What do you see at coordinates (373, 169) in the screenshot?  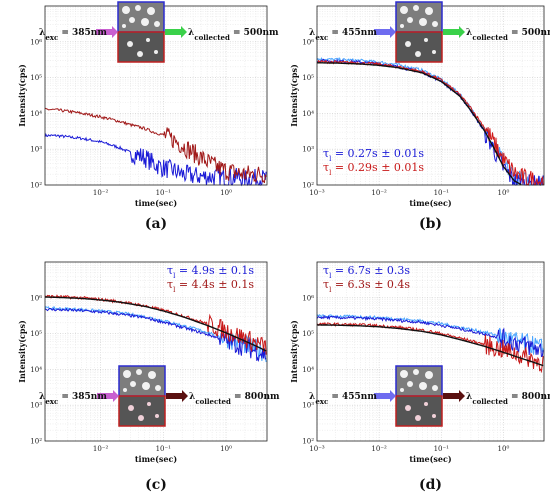 I see `lifetime-annotation: τl = 0.29s ± 0.01s` at bounding box center [373, 169].